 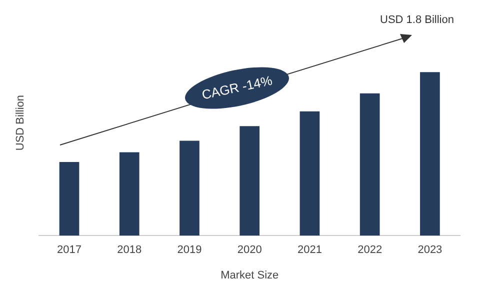 I want to click on x-tick-label: 2020, so click(x=249, y=250).